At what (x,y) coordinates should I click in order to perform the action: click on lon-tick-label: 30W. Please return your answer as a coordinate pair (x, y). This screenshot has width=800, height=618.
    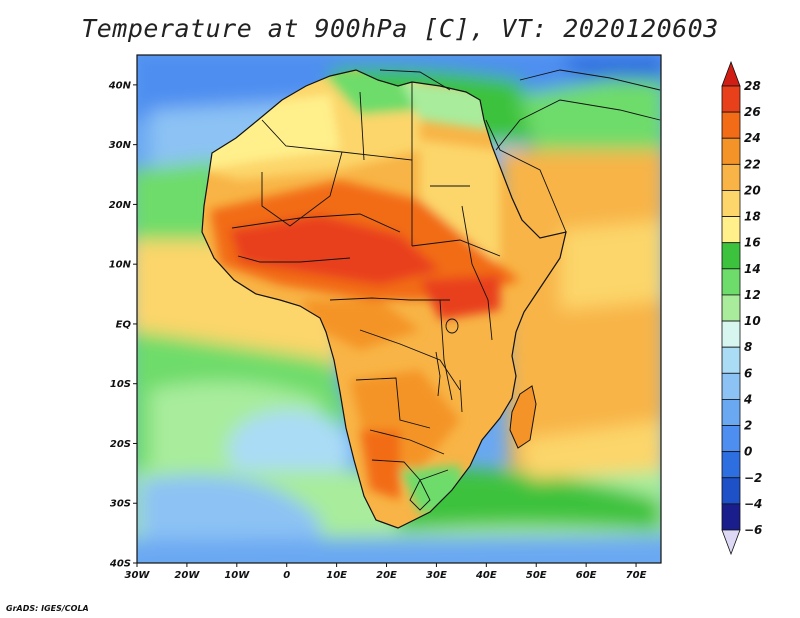
    Looking at the image, I should click on (138, 575).